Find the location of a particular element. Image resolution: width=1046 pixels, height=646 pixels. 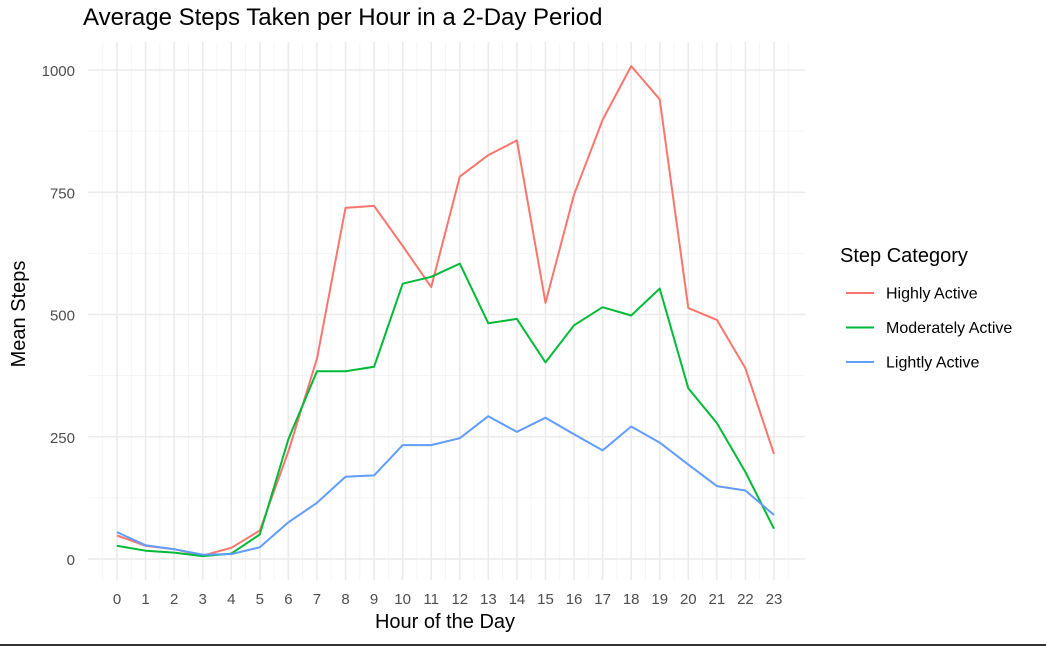

x-tick-label: 6 is located at coordinates (288, 599).